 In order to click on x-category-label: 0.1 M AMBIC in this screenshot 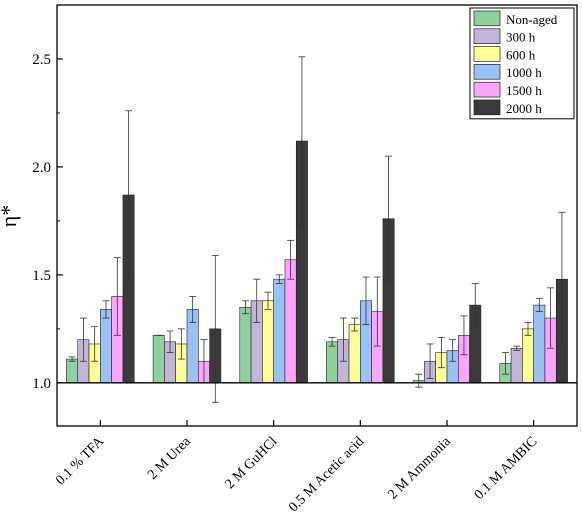, I will do `click(506, 468)`.